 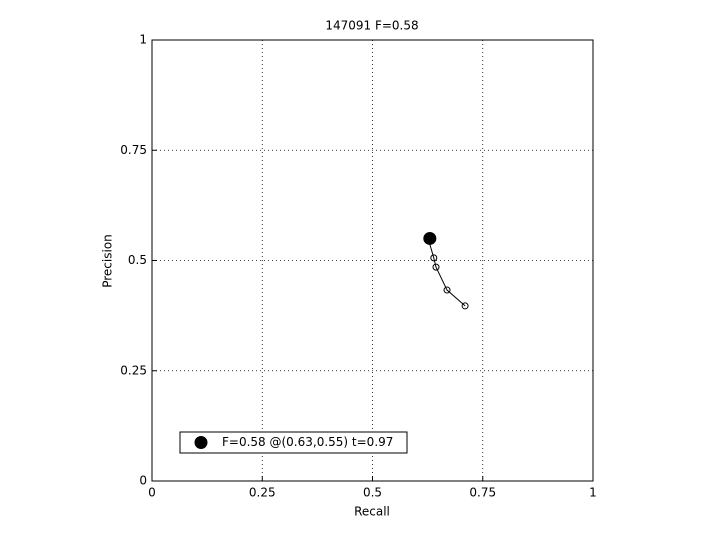 What do you see at coordinates (137, 260) in the screenshot?
I see `y-tick-label: 0.5` at bounding box center [137, 260].